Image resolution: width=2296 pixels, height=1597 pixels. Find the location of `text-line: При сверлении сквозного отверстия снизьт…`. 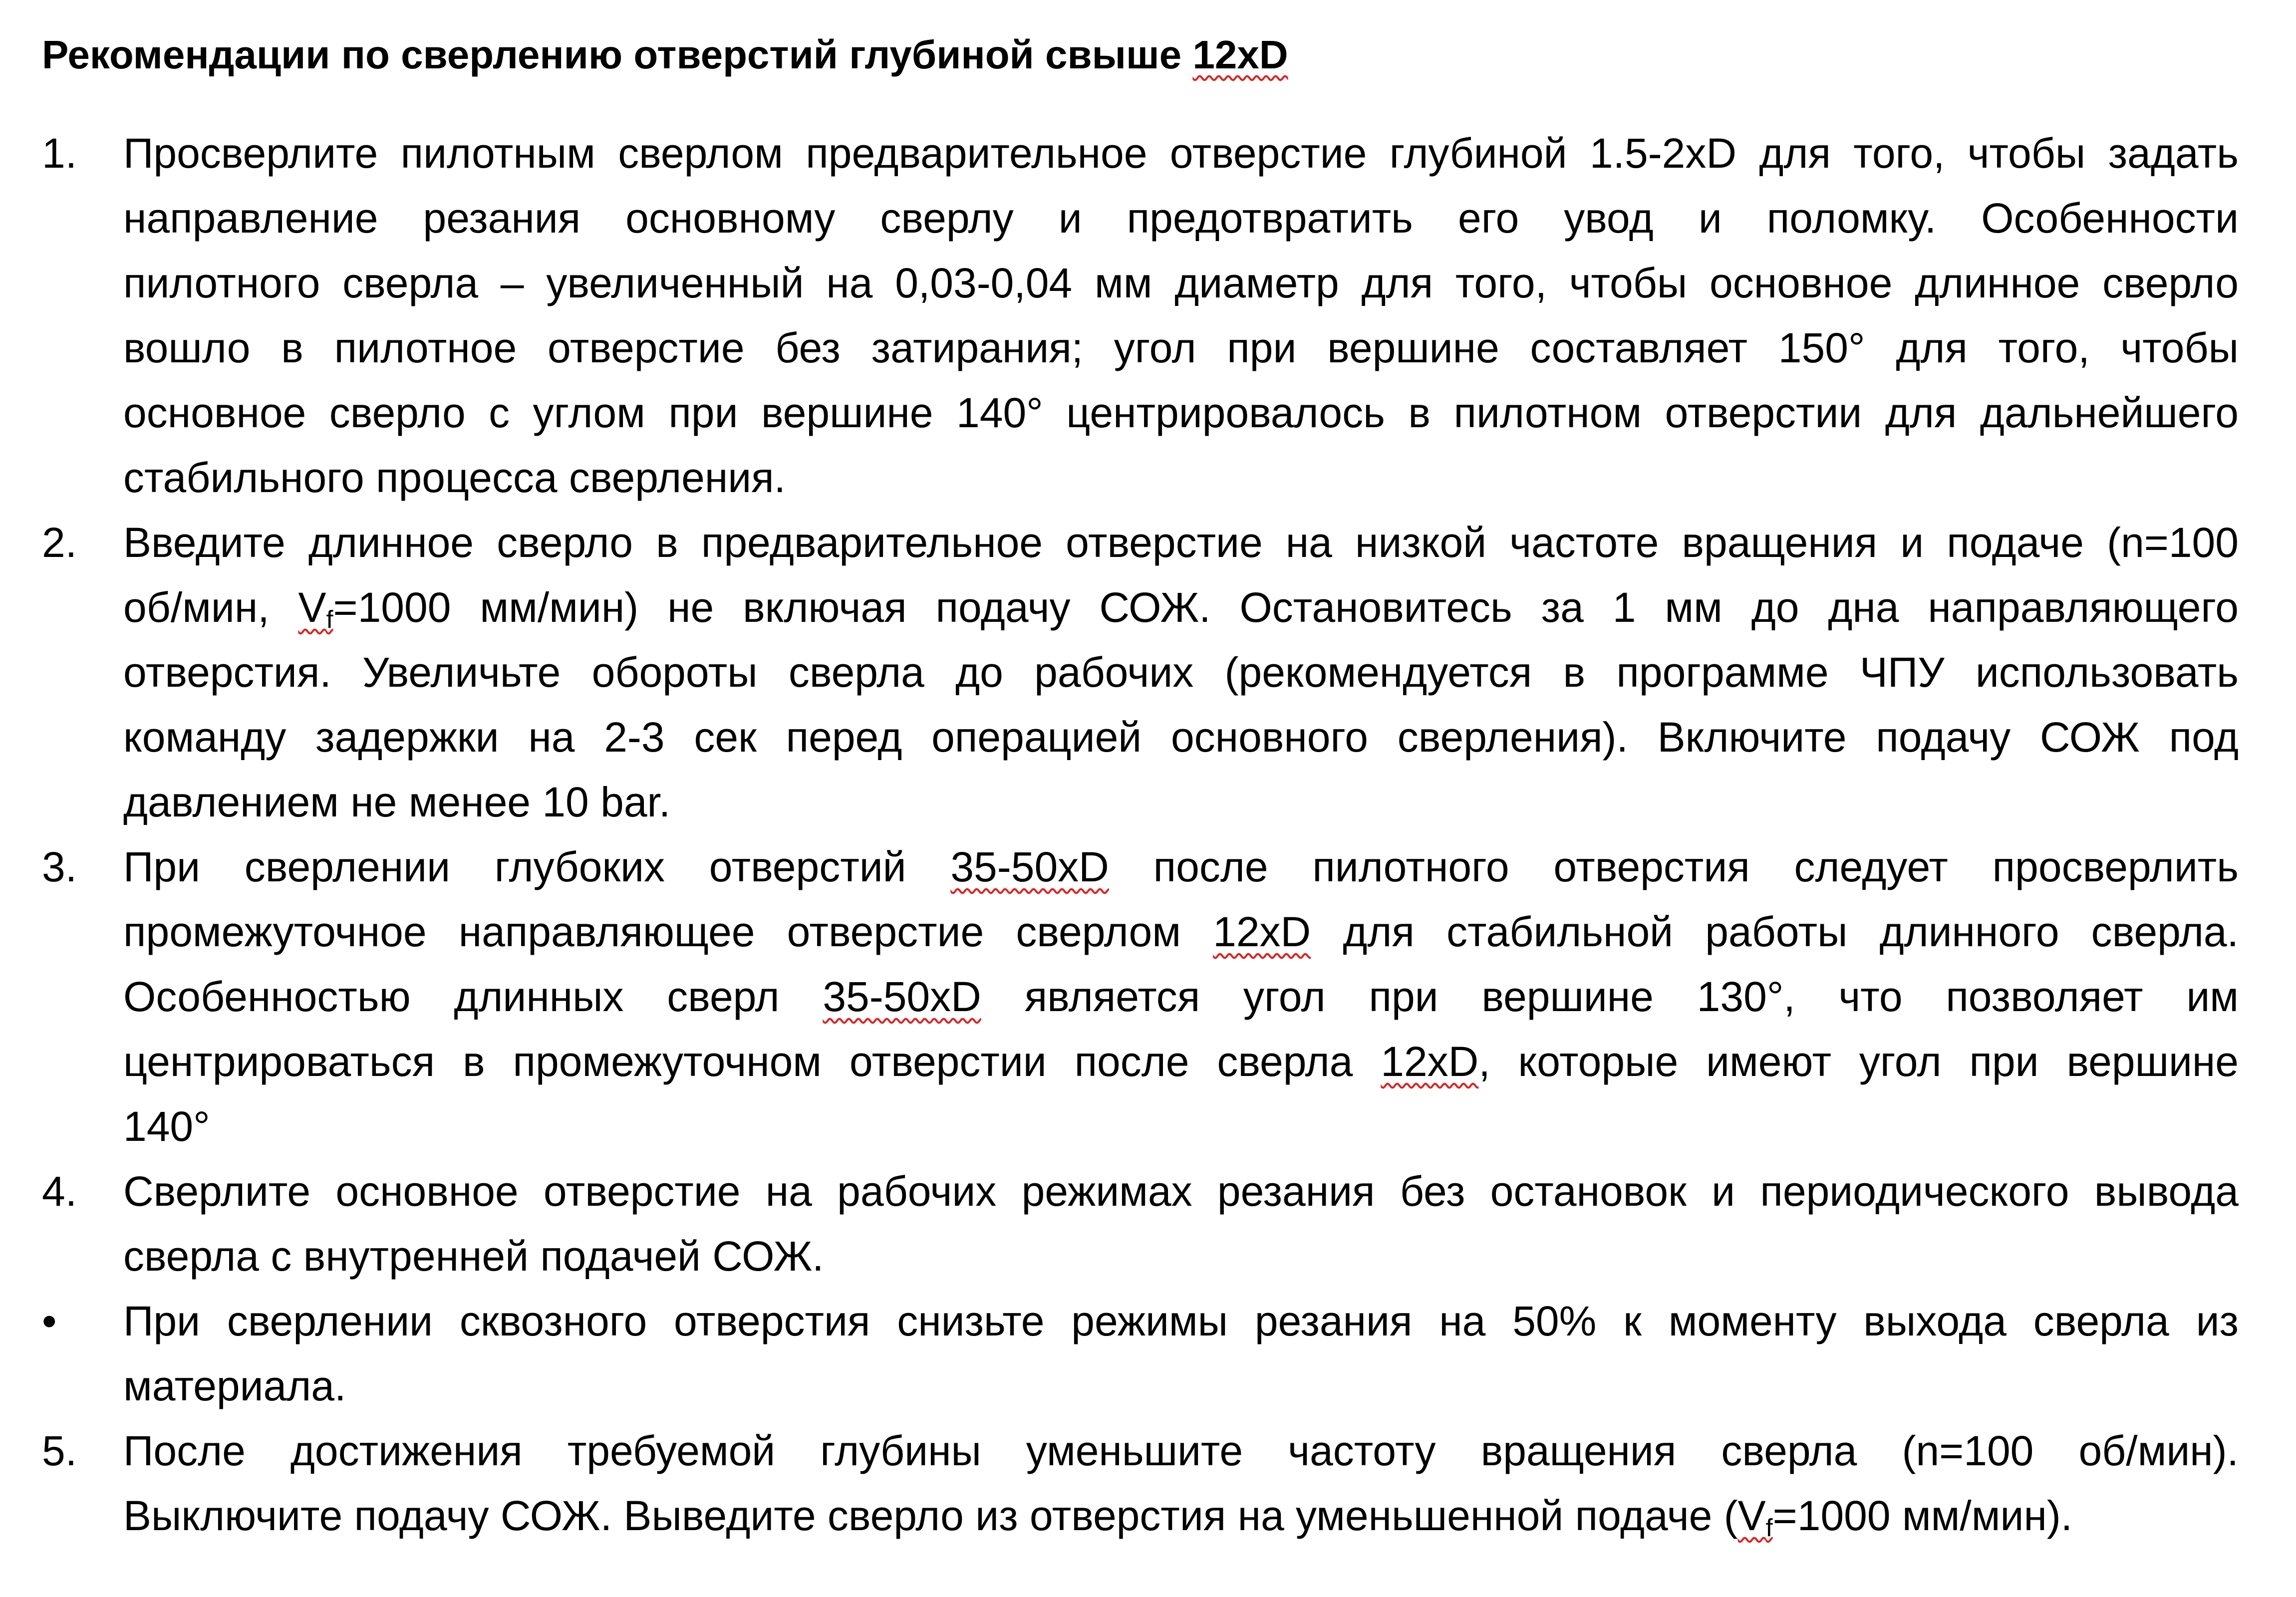

text-line: При сверлении сквозного отверстия снизьт… is located at coordinates (1181, 1321).